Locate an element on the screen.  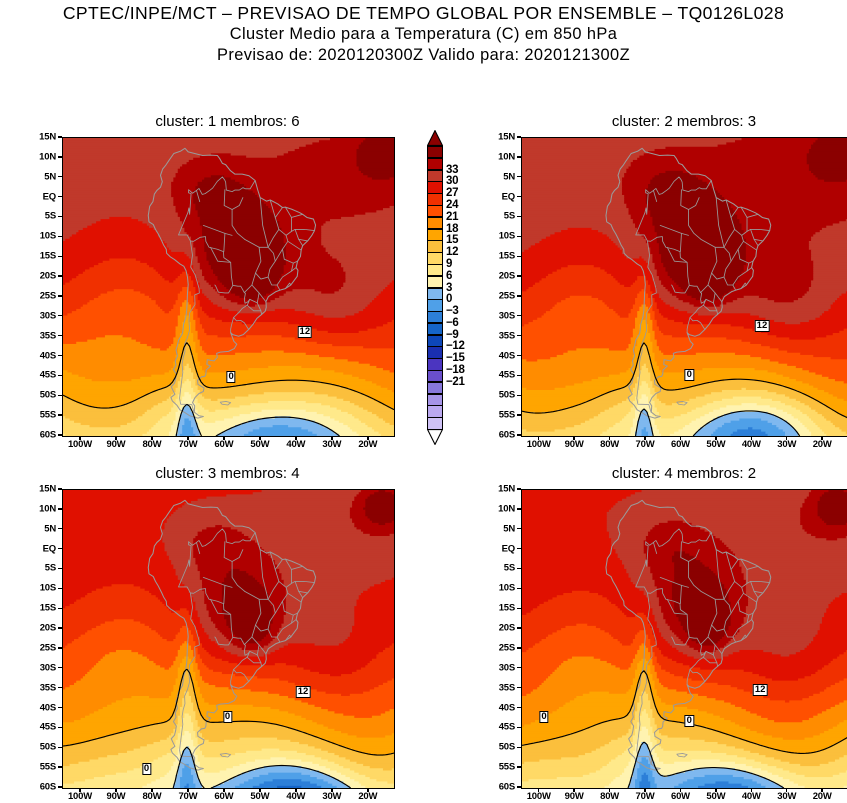
y-axis-label: 50S is located at coordinates (507, 395).